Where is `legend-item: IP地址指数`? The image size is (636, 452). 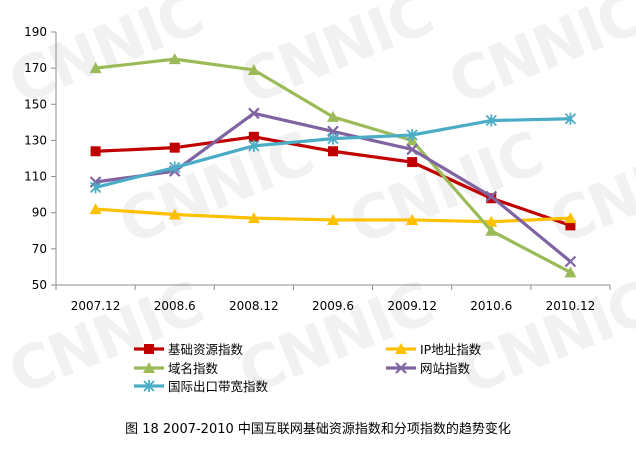 legend-item: IP地址指数 is located at coordinates (434, 349).